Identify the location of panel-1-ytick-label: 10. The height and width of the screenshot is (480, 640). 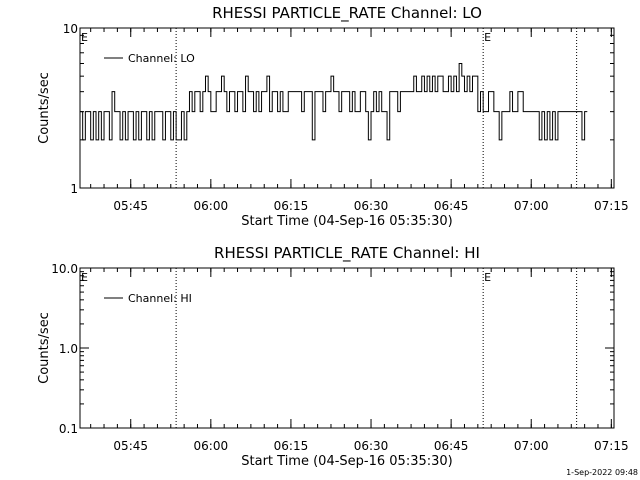
(70, 29).